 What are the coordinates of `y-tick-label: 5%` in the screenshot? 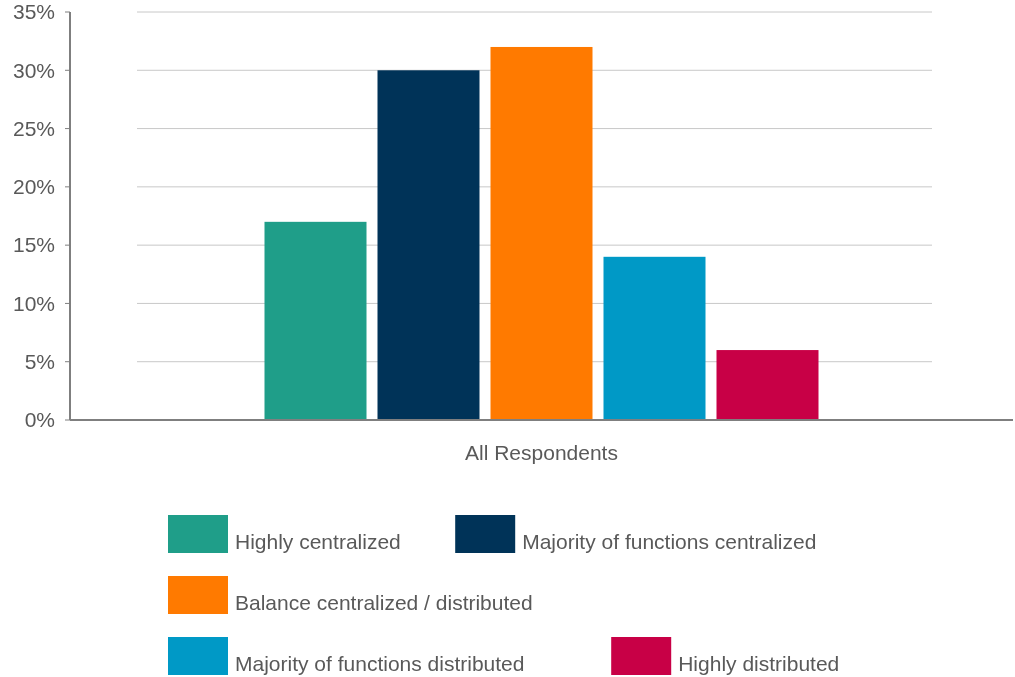 It's located at (39, 362).